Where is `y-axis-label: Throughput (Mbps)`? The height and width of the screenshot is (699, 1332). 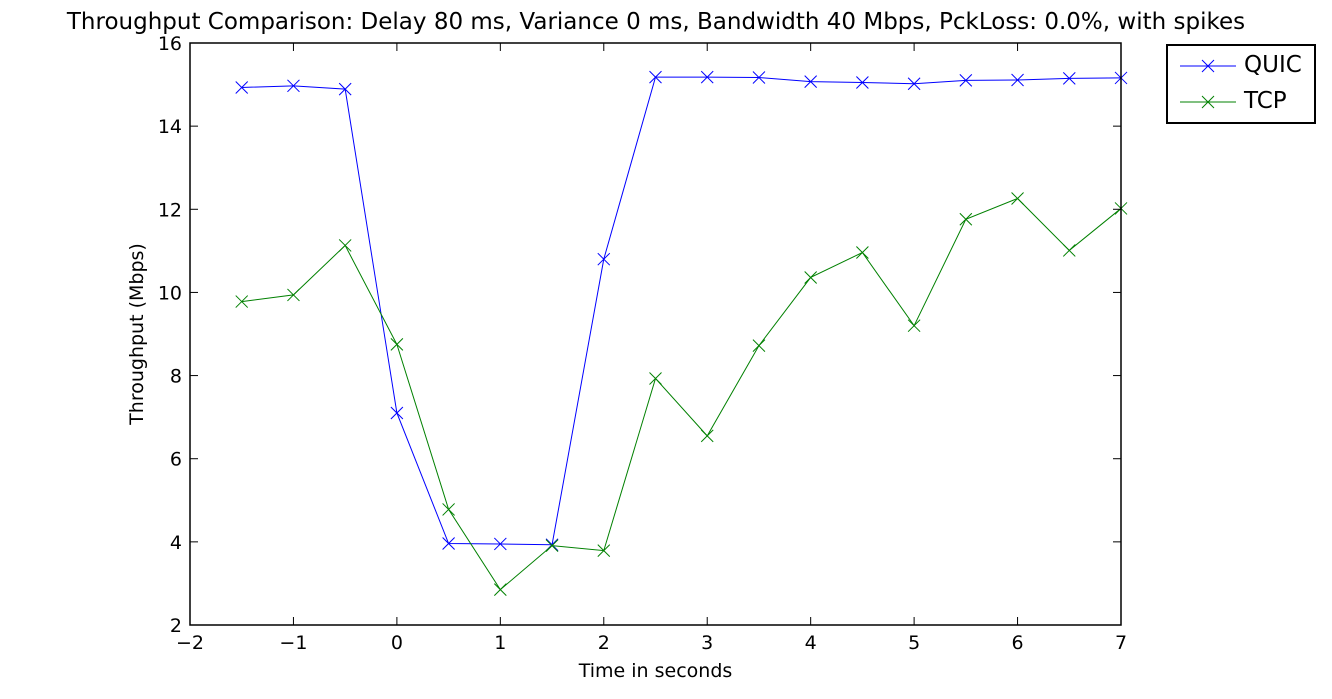
y-axis-label: Throughput (Mbps) is located at coordinates (137, 334).